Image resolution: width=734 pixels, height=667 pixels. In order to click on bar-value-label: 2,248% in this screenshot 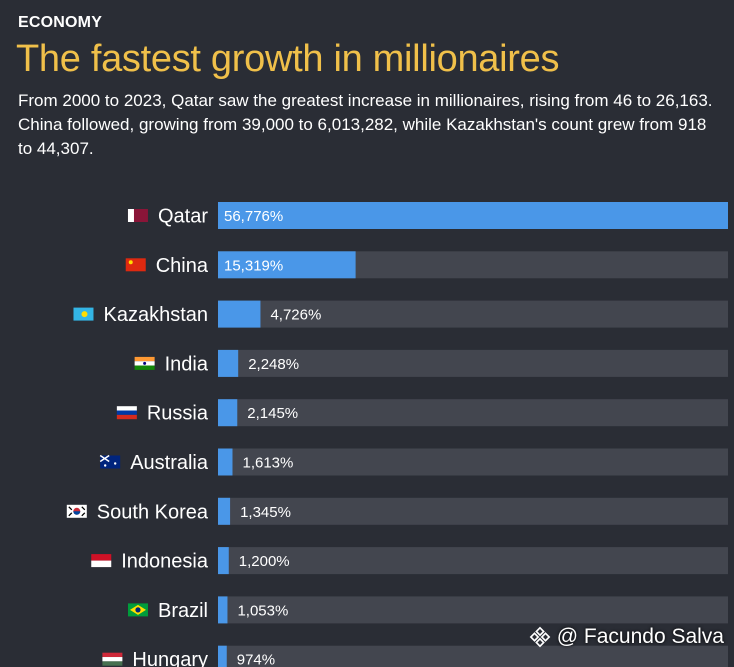, I will do `click(273, 364)`.